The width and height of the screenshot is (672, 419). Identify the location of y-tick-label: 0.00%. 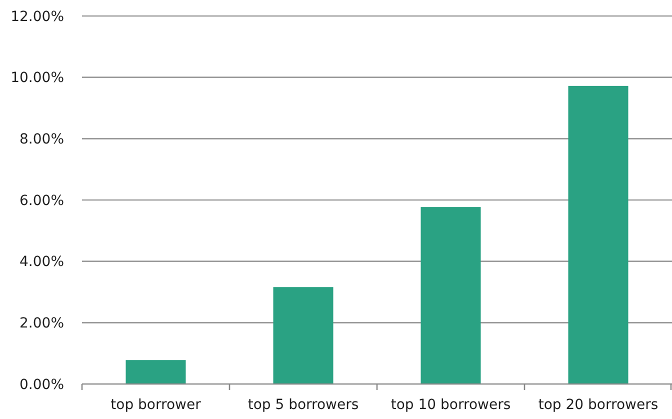
(42, 384).